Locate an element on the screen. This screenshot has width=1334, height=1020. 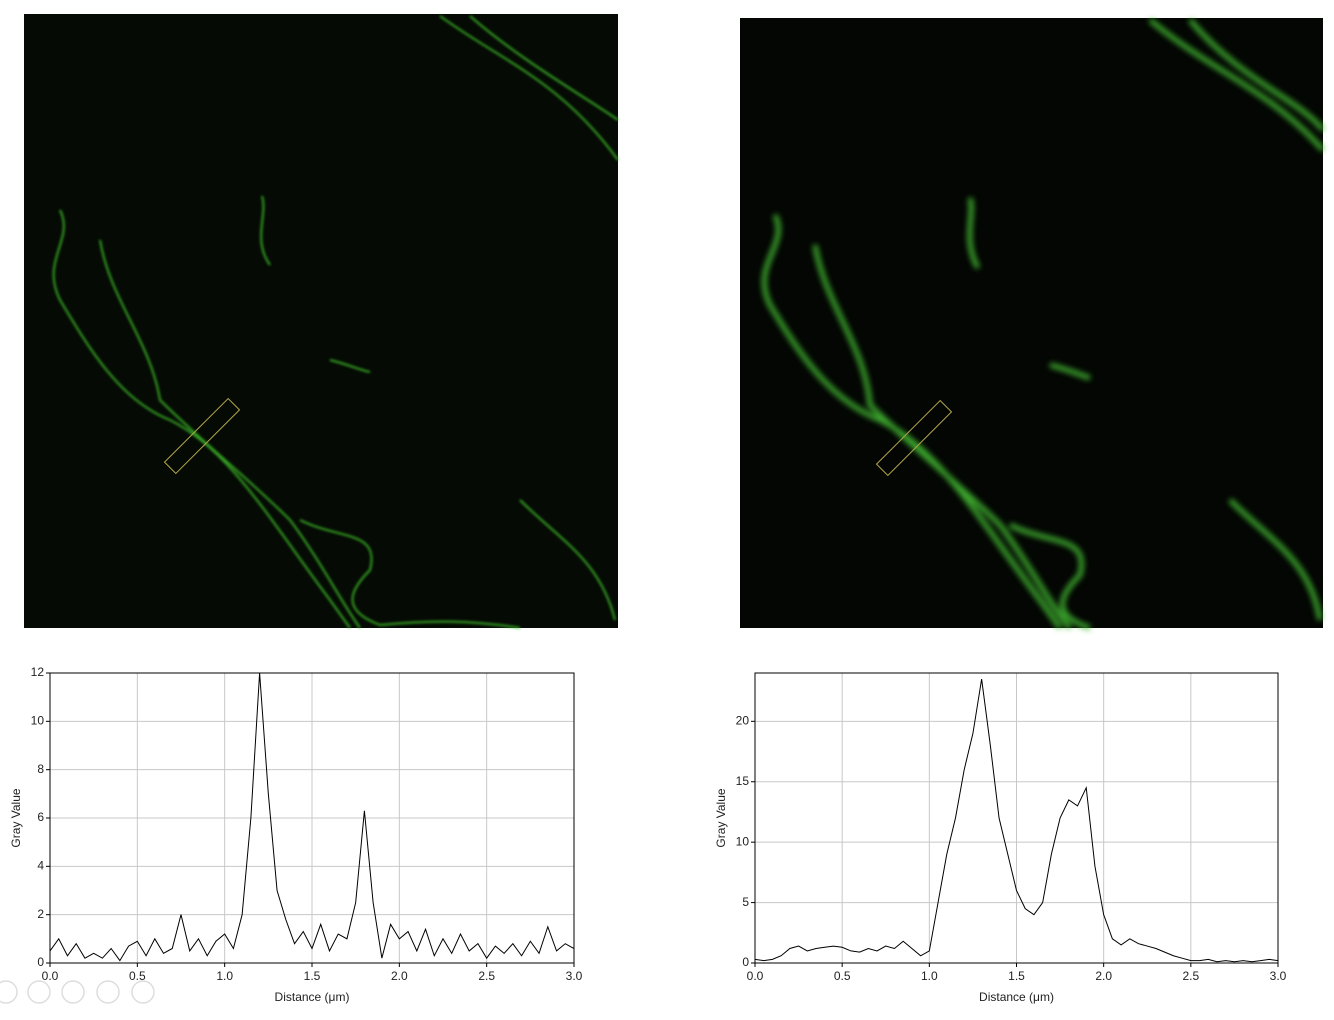
y-tick-label: 4 is located at coordinates (40, 866).